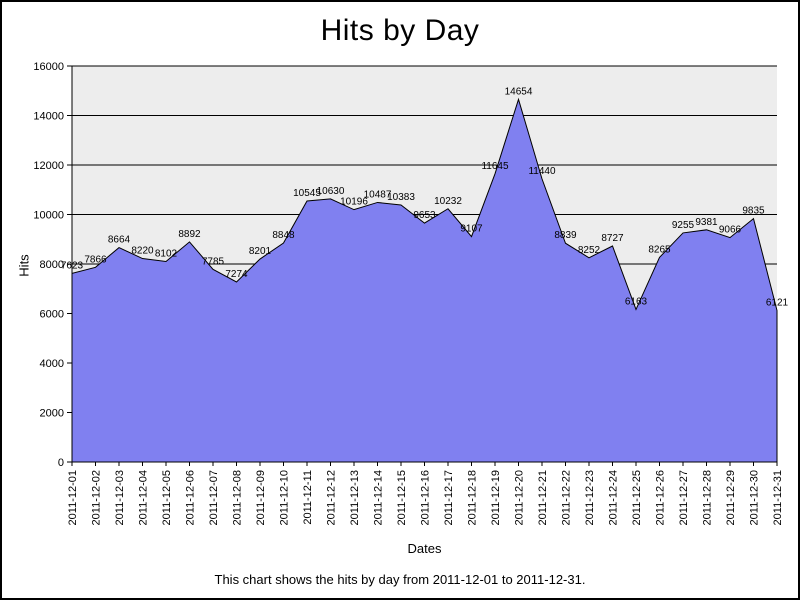  Describe the element at coordinates (354, 202) in the screenshot. I see `value-label: 10196` at that location.